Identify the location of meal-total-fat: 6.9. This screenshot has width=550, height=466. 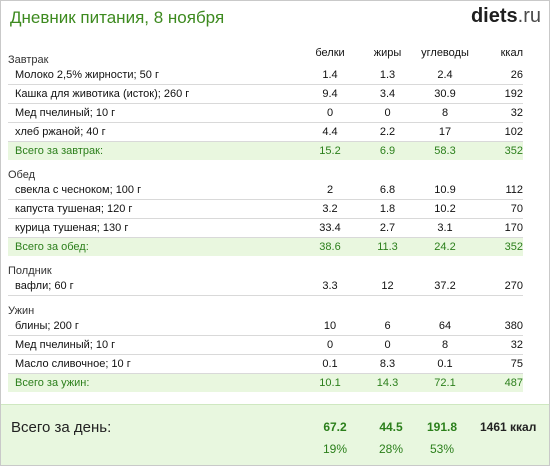
(387, 150).